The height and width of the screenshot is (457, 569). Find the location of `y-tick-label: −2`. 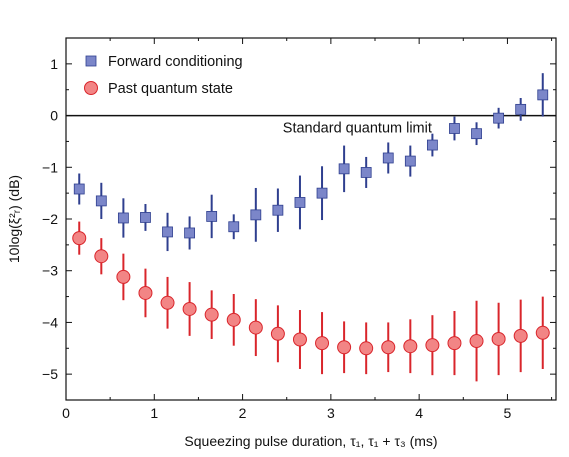

y-tick-label: −2 is located at coordinates (50, 219).